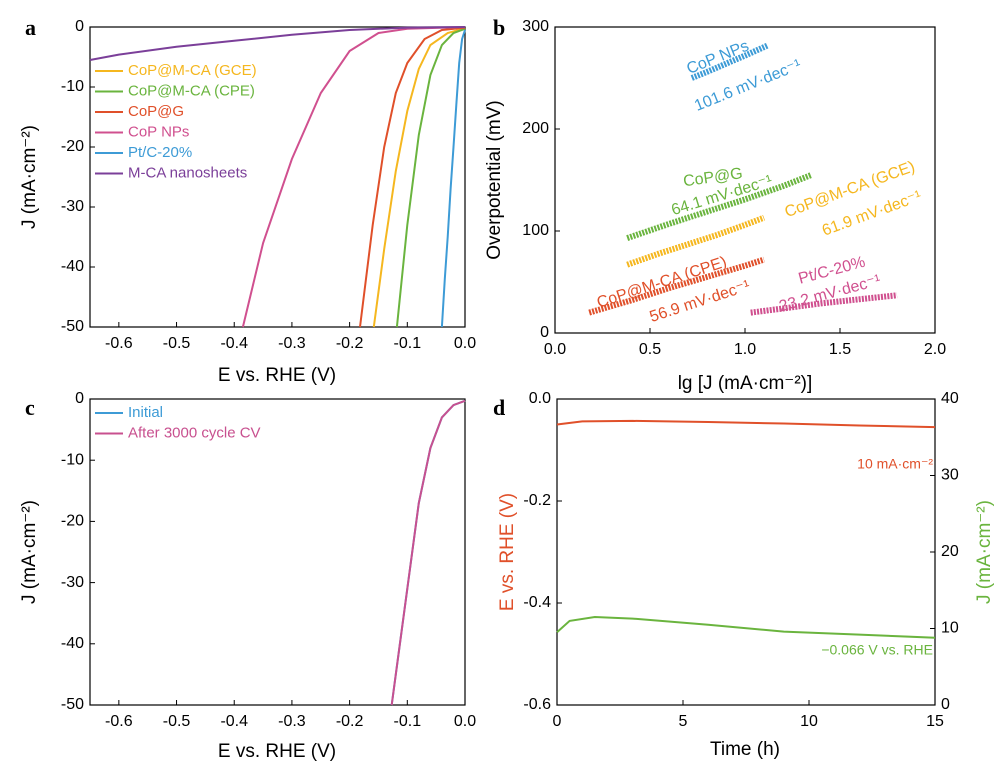 The height and width of the screenshot is (768, 1000). What do you see at coordinates (187, 172) in the screenshot?
I see `legend-label: M-CA nanosheets` at bounding box center [187, 172].